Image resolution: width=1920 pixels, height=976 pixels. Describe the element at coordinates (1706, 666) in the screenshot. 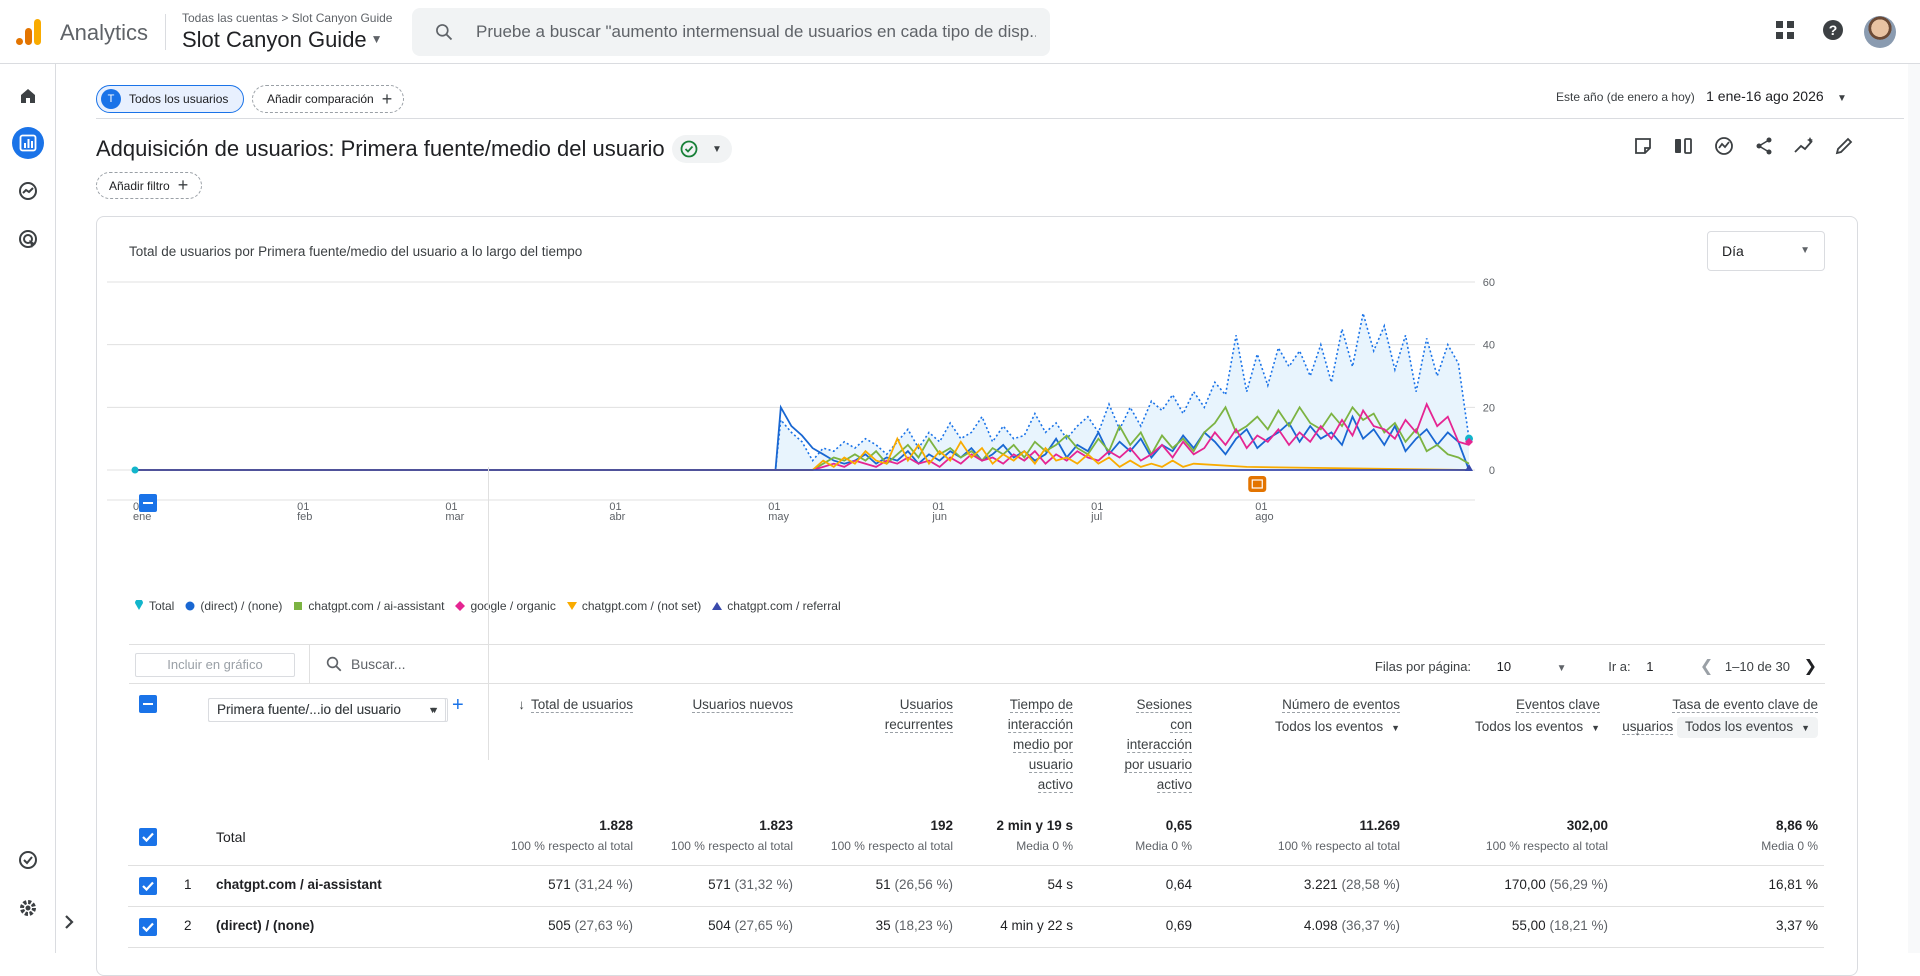

I see `chevron-left-icon: ❮` at that location.